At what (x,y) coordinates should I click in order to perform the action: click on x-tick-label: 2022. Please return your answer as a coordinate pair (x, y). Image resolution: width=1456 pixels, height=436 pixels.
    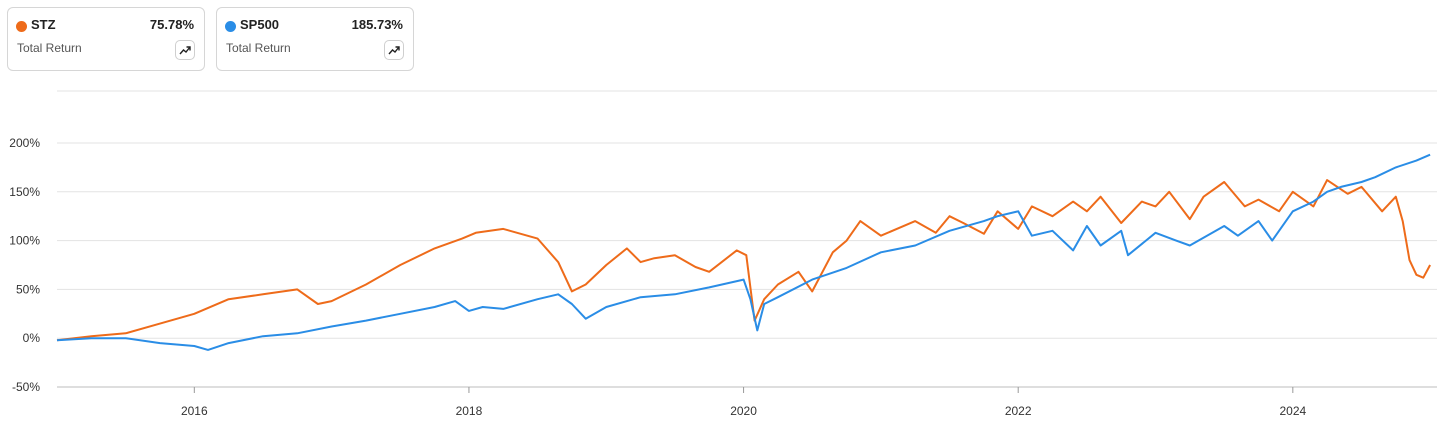
    Looking at the image, I should click on (1018, 411).